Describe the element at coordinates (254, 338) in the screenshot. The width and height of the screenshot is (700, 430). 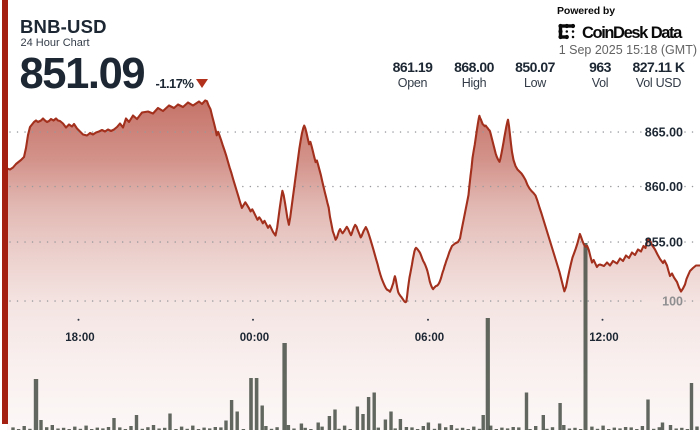
I see `svg-text: 00:00` at that location.